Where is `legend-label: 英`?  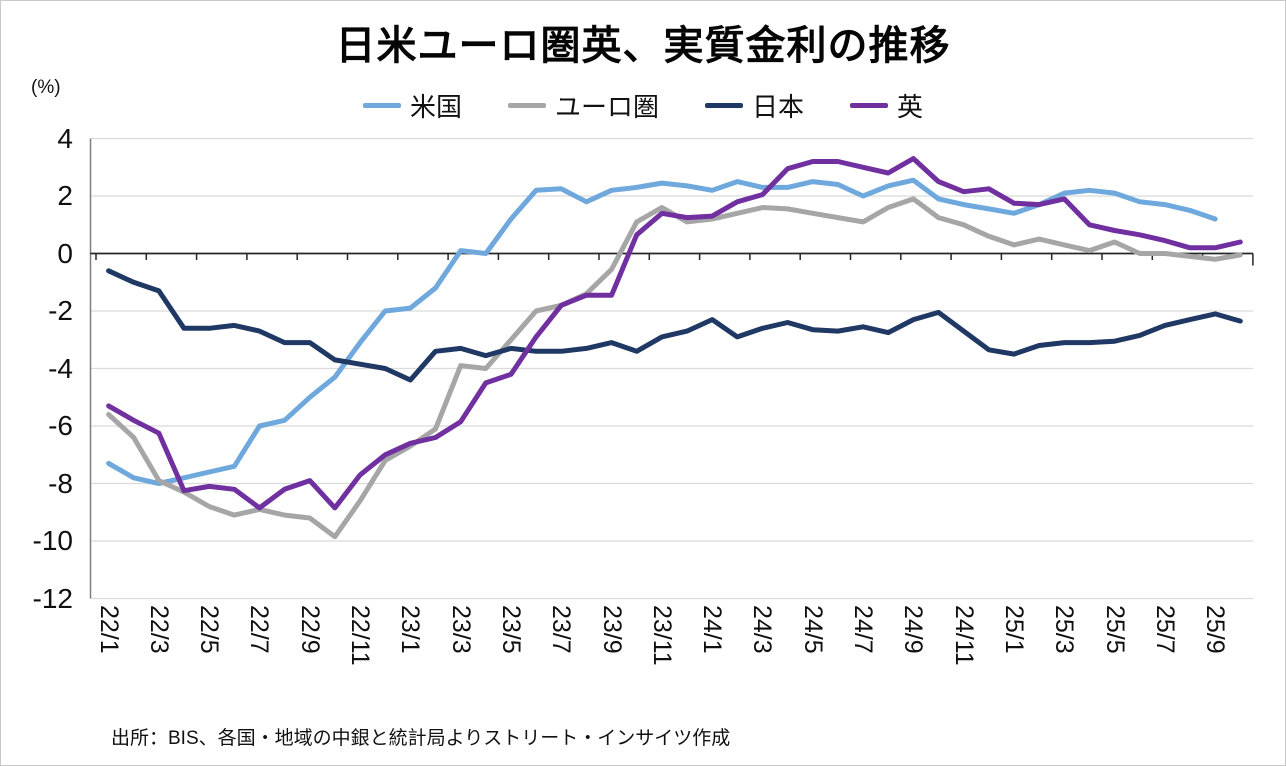 legend-label: 英 is located at coordinates (910, 106).